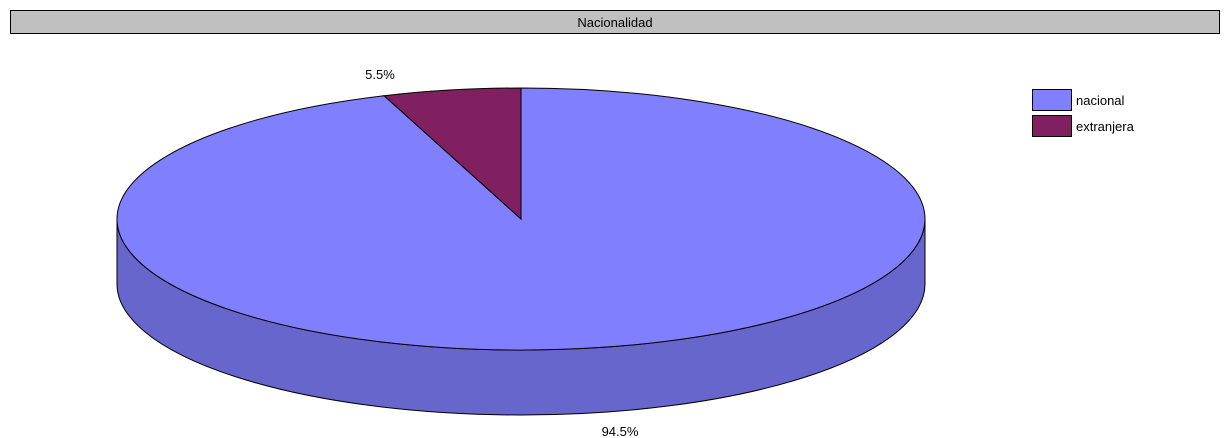 The width and height of the screenshot is (1232, 438). I want to click on pie-slice-extranjera, so click(452, 154).